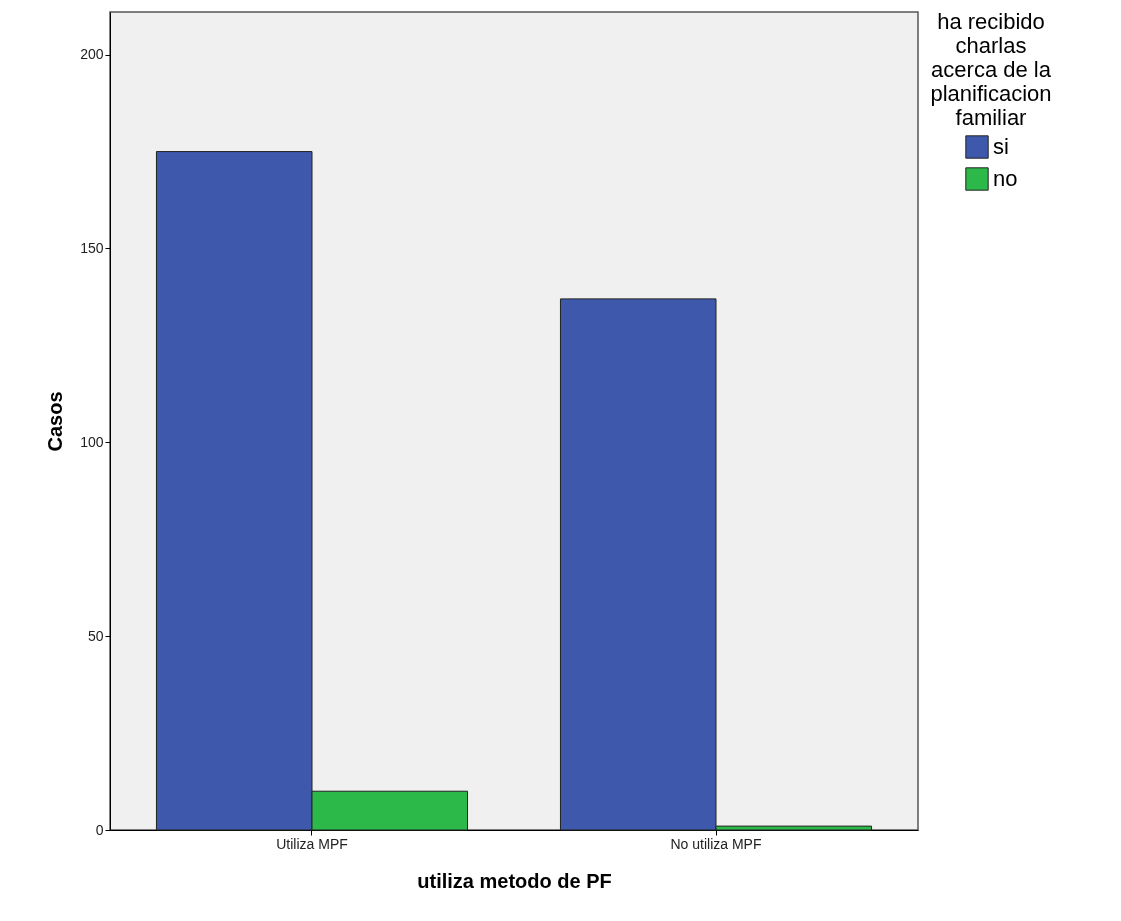  What do you see at coordinates (92, 247) in the screenshot?
I see `y-tick-label: 150` at bounding box center [92, 247].